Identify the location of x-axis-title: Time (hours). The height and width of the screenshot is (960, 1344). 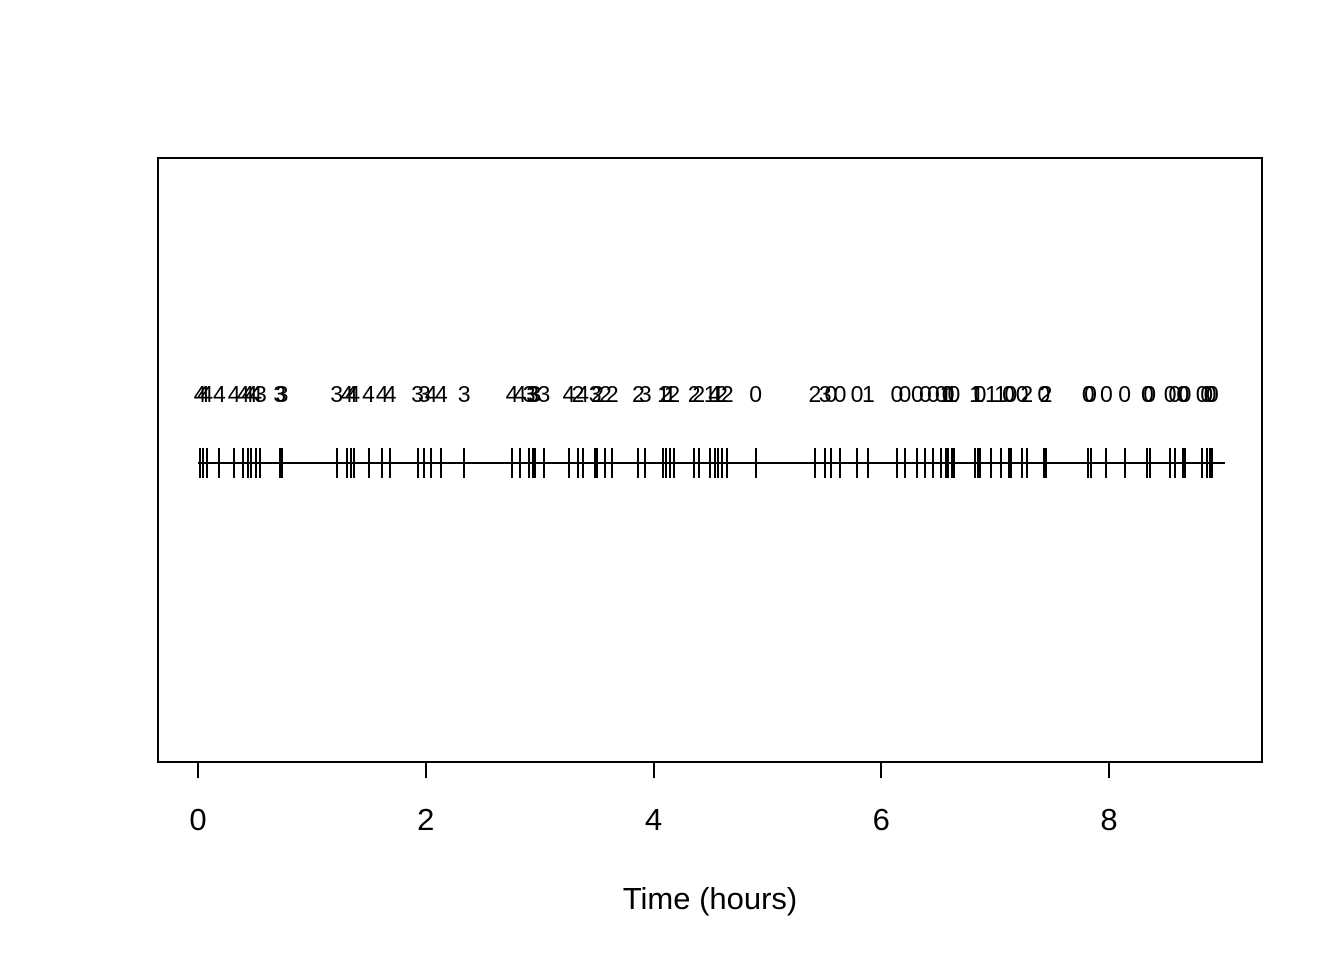
(710, 898).